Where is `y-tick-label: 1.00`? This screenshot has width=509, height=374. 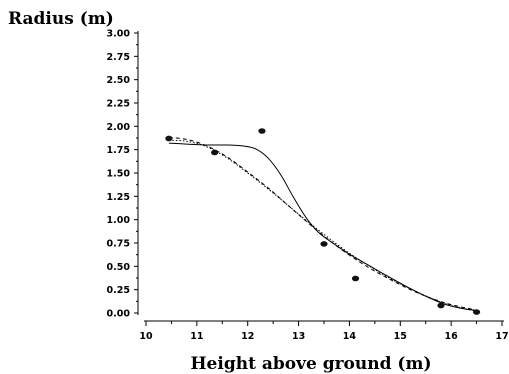
y-tick-label: 1.00 is located at coordinates (119, 220).